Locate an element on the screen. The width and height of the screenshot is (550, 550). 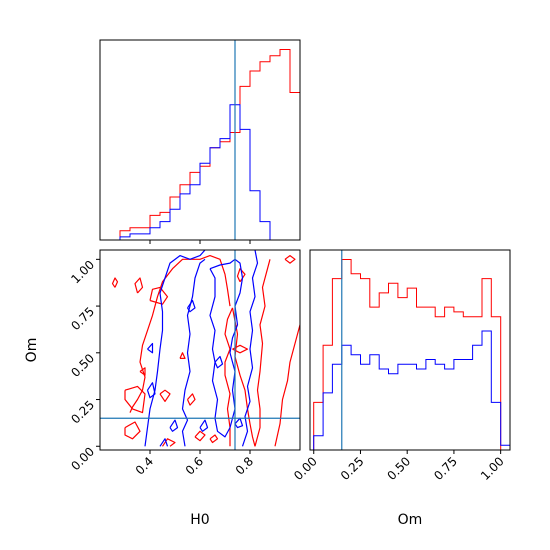
om-y-tick-label-4: 1.00 is located at coordinates (82, 272).